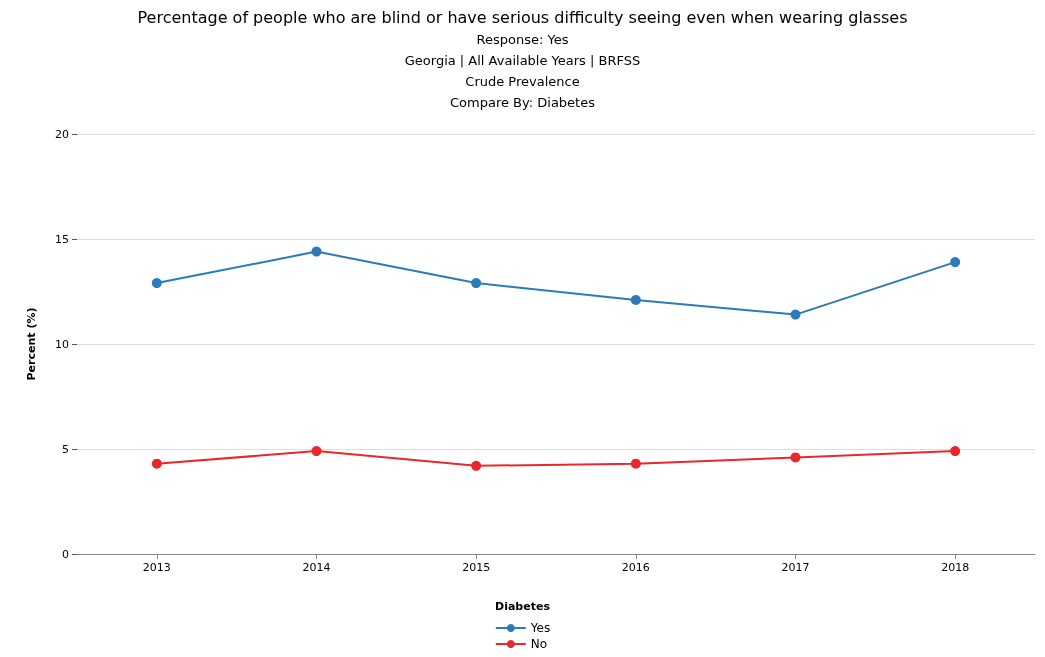 This screenshot has height=657, width=1045. Describe the element at coordinates (31, 344) in the screenshot. I see `y-axis-title: Percent (%)` at that location.